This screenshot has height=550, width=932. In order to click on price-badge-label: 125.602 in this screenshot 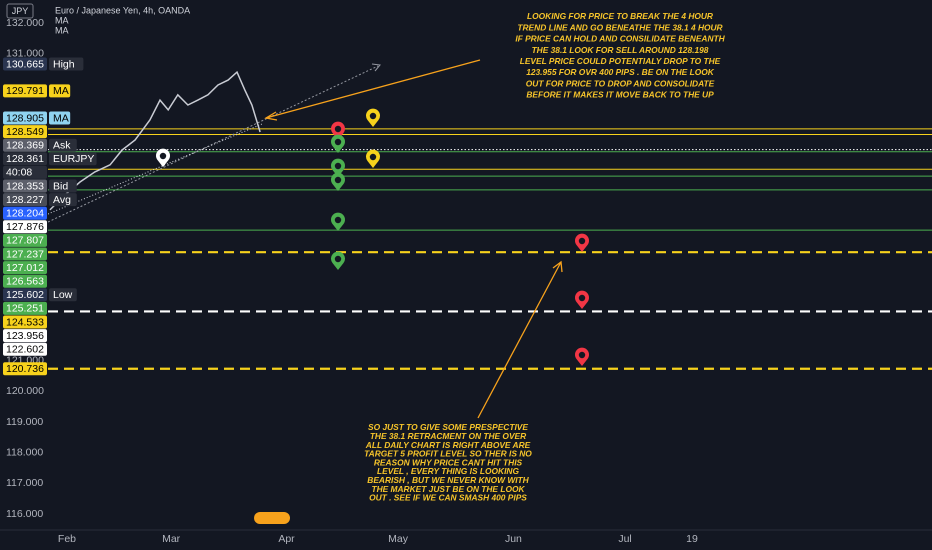, I will do `click(25, 295)`.